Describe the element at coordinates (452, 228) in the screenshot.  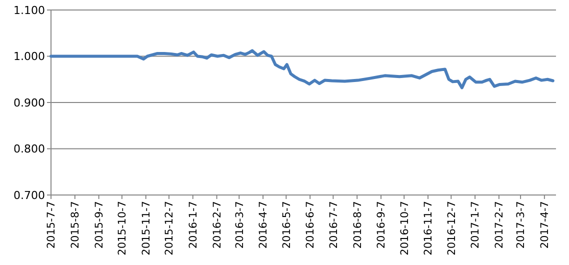
I see `x-tick-label: 2016-12-7` at that location.